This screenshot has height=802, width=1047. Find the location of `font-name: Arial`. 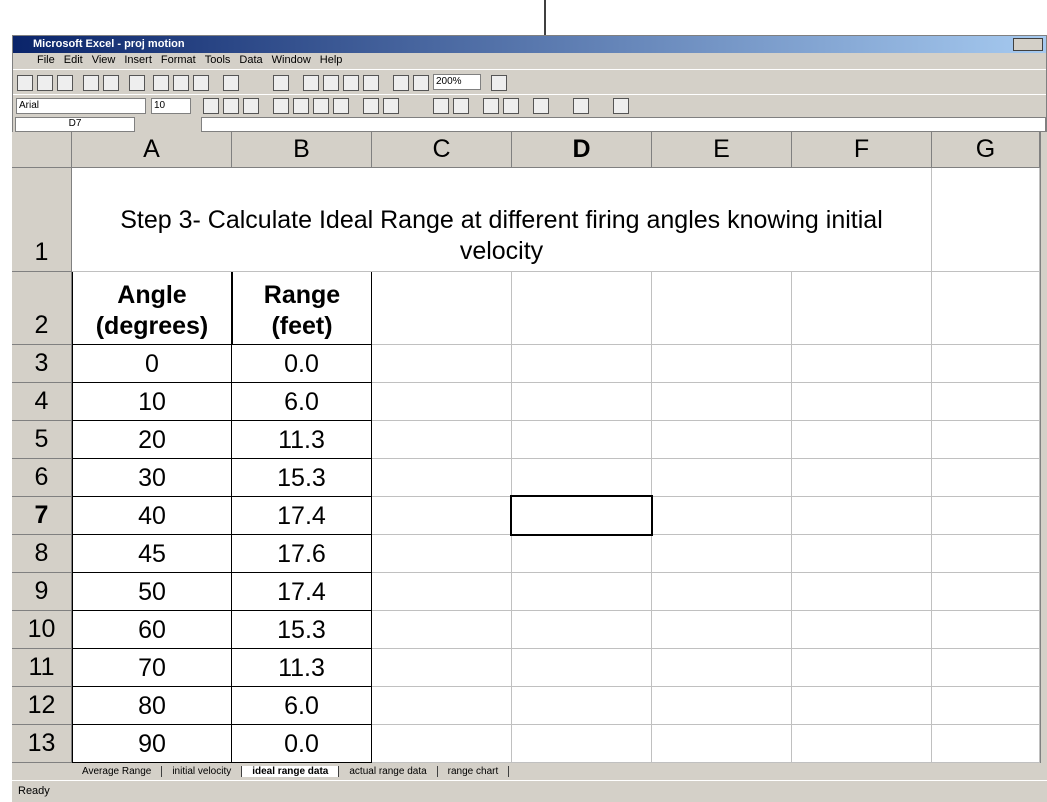

font-name: Arial is located at coordinates (29, 105).